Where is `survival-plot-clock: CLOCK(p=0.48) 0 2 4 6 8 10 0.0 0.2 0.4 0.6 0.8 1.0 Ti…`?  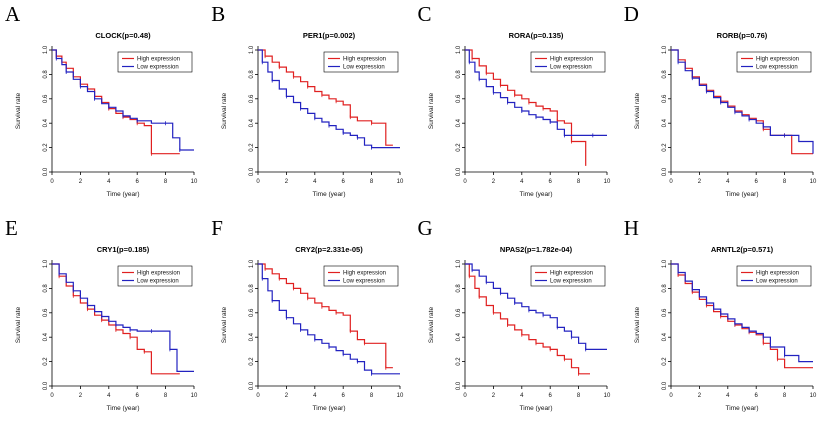 survival-plot-clock: CLOCK(p=0.48) 0 2 4 6 8 10 0.0 0.2 0.4 0.6 0.8 1.0 Ti… is located at coordinates (106, 114).